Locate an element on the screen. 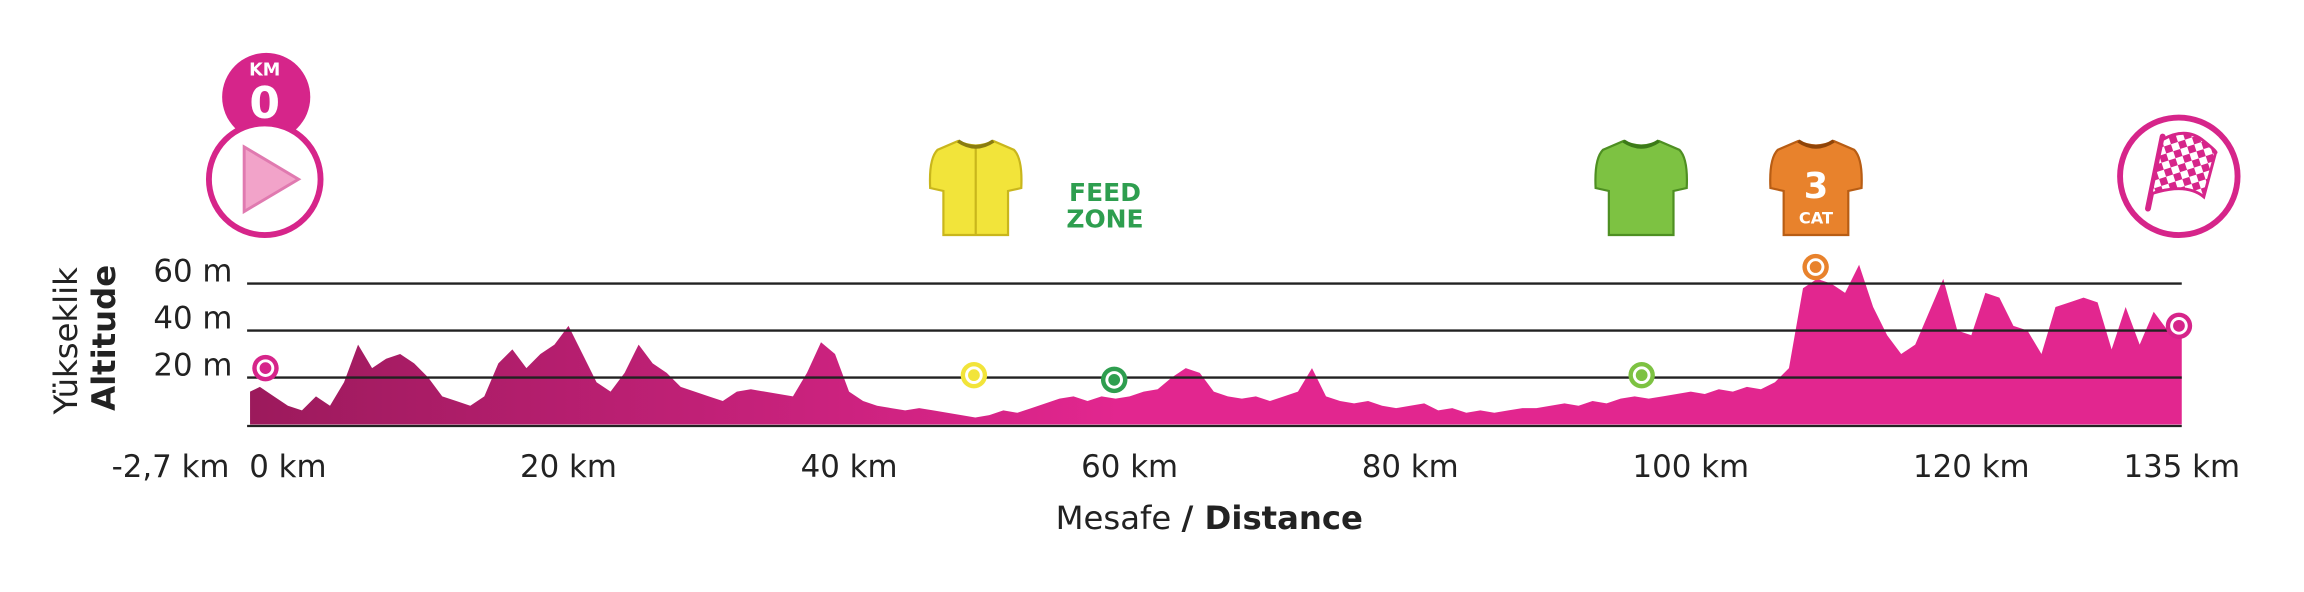 This screenshot has width=2304, height=592. x-axis-title: Mesafe / Distance is located at coordinates (1209, 518).